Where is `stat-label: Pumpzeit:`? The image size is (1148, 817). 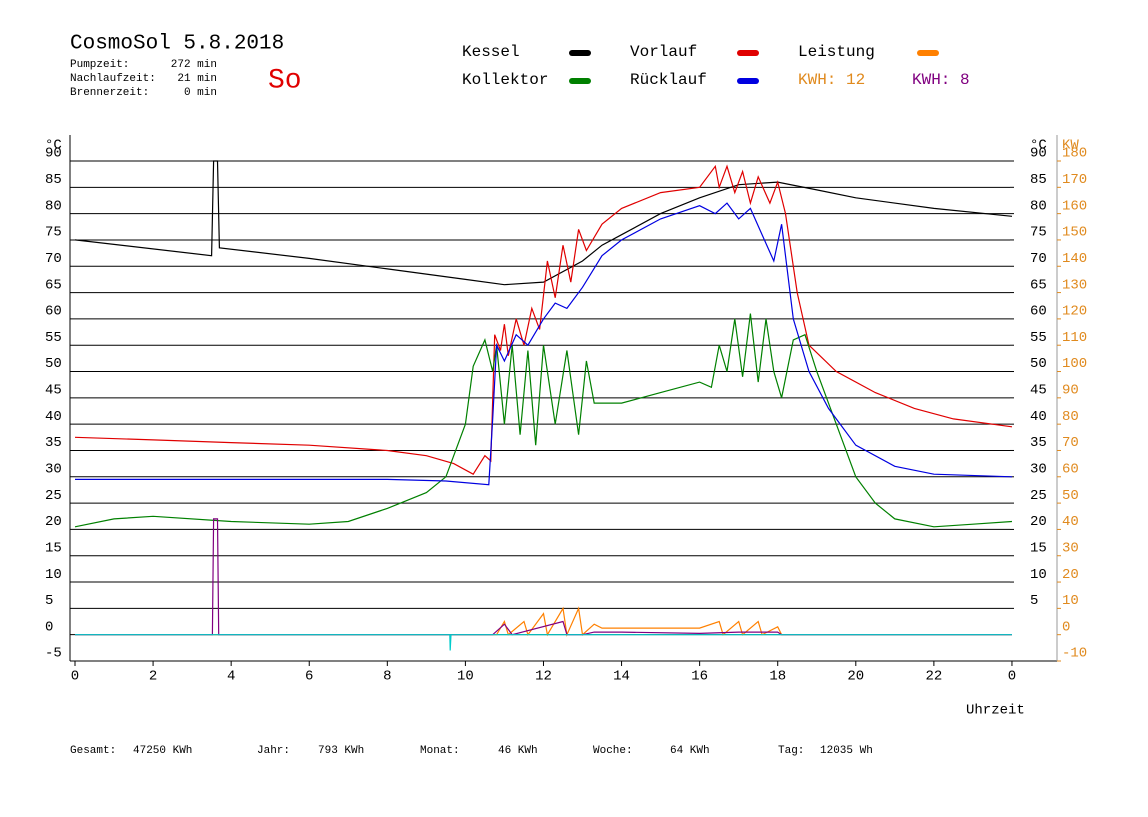
stat-label: Pumpzeit: is located at coordinates (99, 65).